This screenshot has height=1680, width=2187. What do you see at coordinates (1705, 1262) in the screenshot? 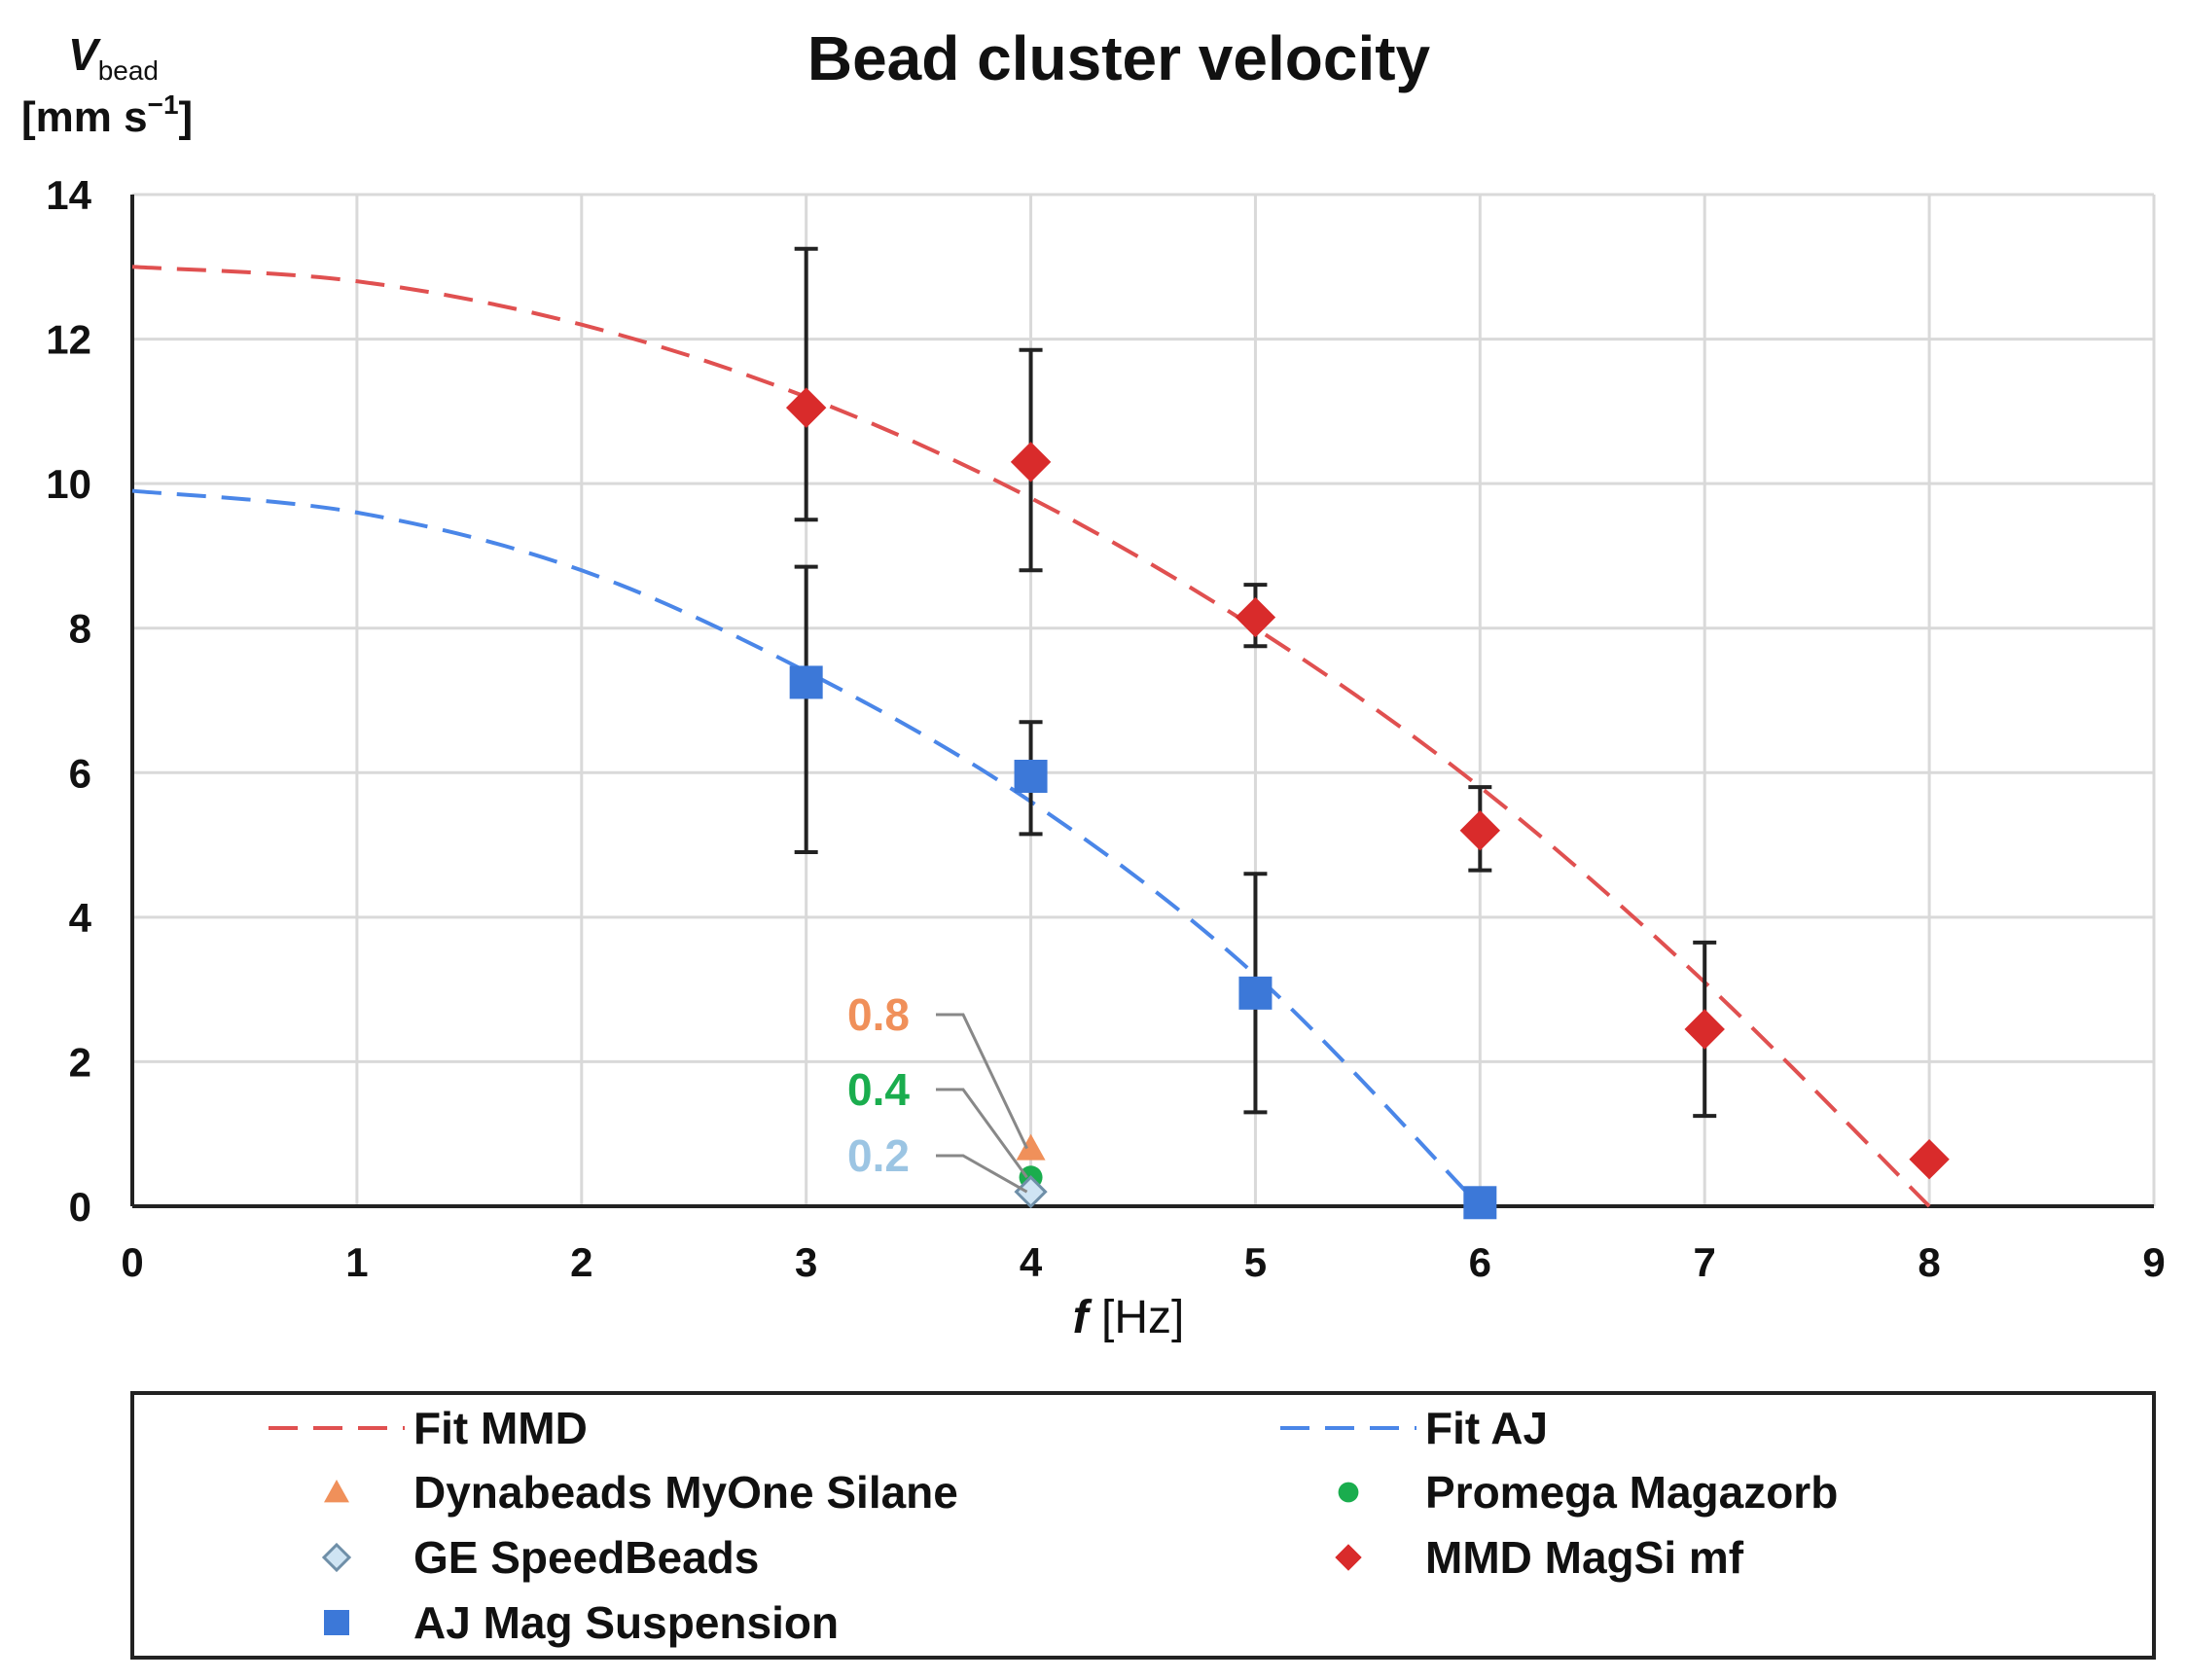
I see `x-tick-label: 7` at bounding box center [1705, 1262].